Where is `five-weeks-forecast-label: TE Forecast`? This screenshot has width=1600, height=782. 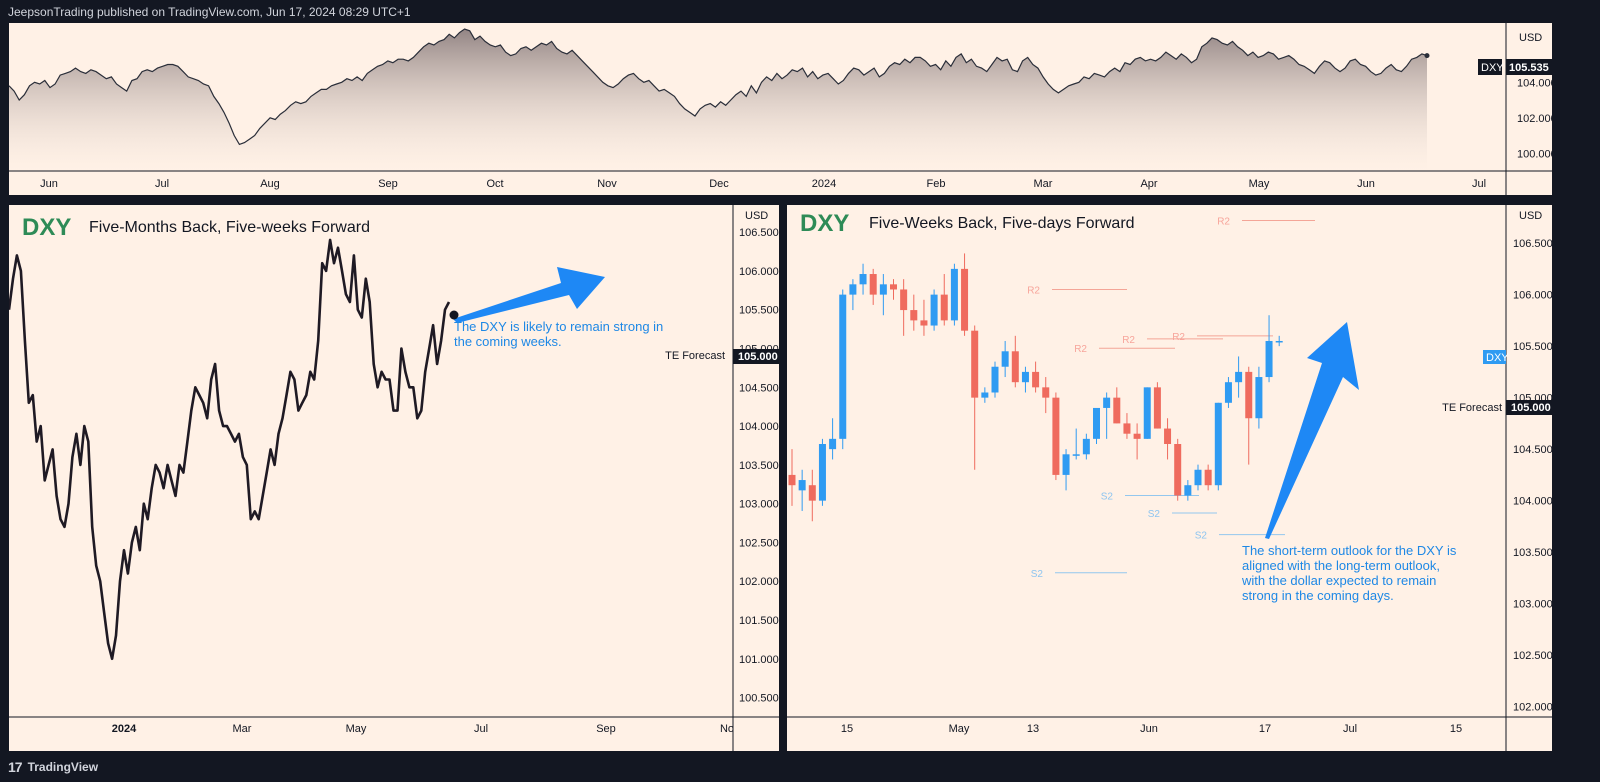
five-weeks-forecast-label: TE Forecast is located at coordinates (1472, 408).